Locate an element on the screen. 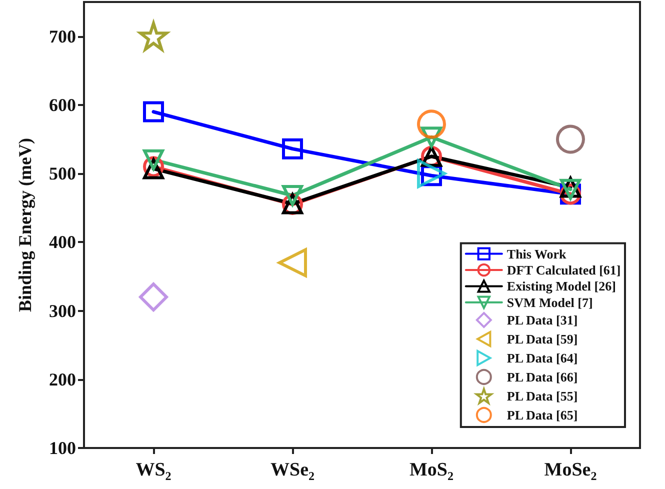 This screenshot has height=489, width=665. legend-label: PL Data [66] is located at coordinates (542, 377).